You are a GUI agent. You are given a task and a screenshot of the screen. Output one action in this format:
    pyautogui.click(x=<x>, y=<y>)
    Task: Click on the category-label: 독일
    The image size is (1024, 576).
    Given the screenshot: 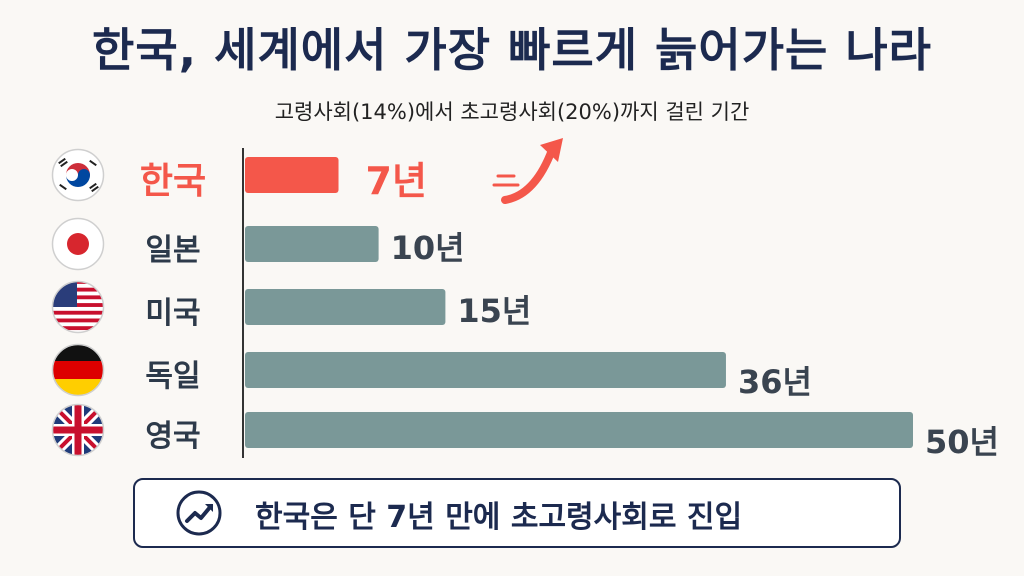 What is the action you would take?
    pyautogui.click(x=173, y=376)
    